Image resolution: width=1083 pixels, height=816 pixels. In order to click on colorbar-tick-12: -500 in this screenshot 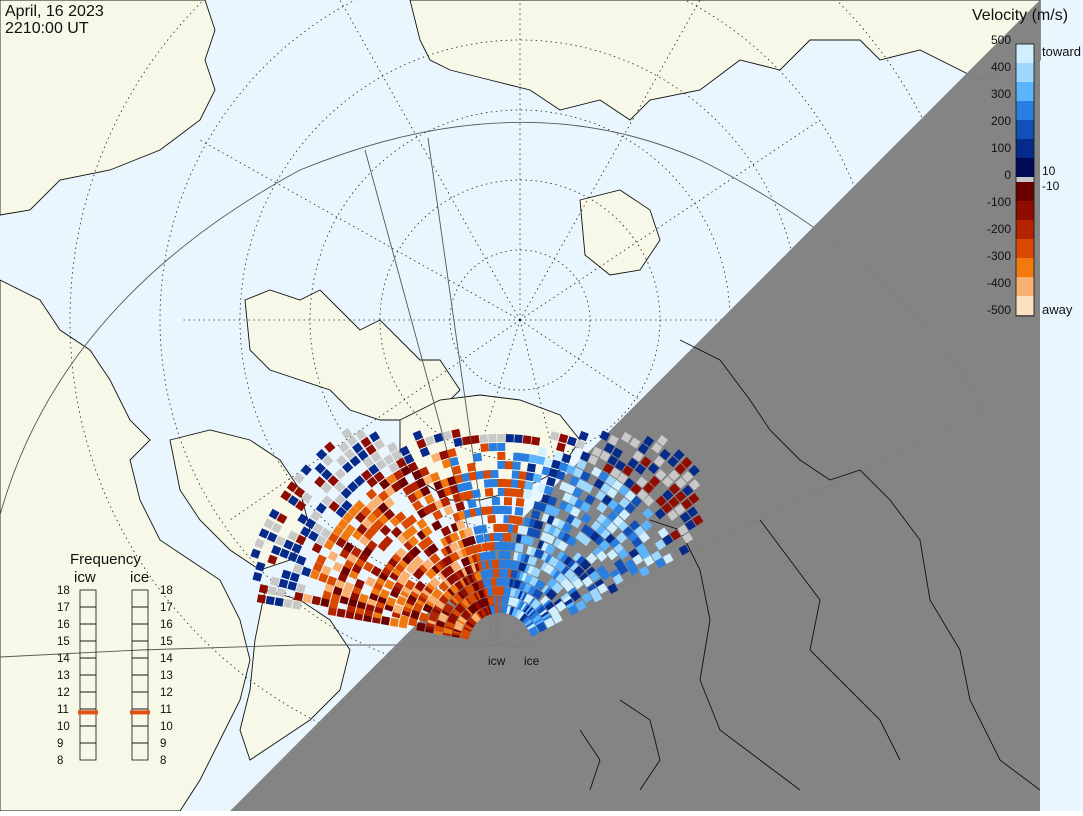, I will do `click(999, 310)`.